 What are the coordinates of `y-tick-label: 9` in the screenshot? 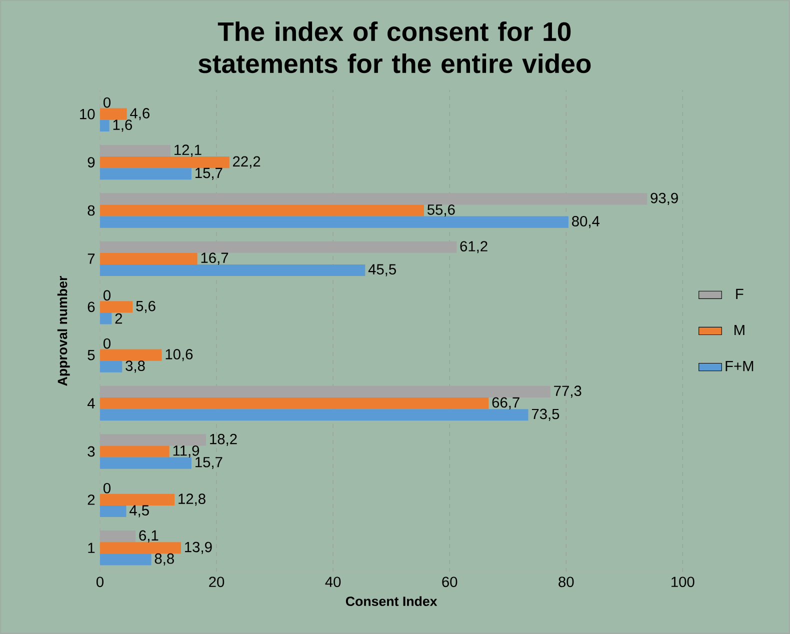 It's located at (91, 162).